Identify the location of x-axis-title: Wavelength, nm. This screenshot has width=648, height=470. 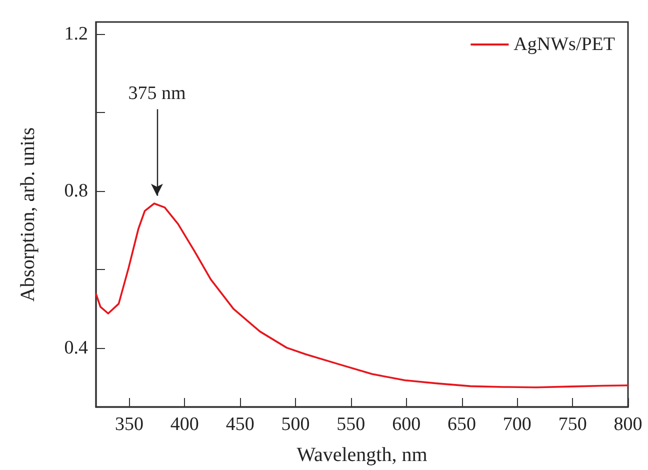
(362, 455).